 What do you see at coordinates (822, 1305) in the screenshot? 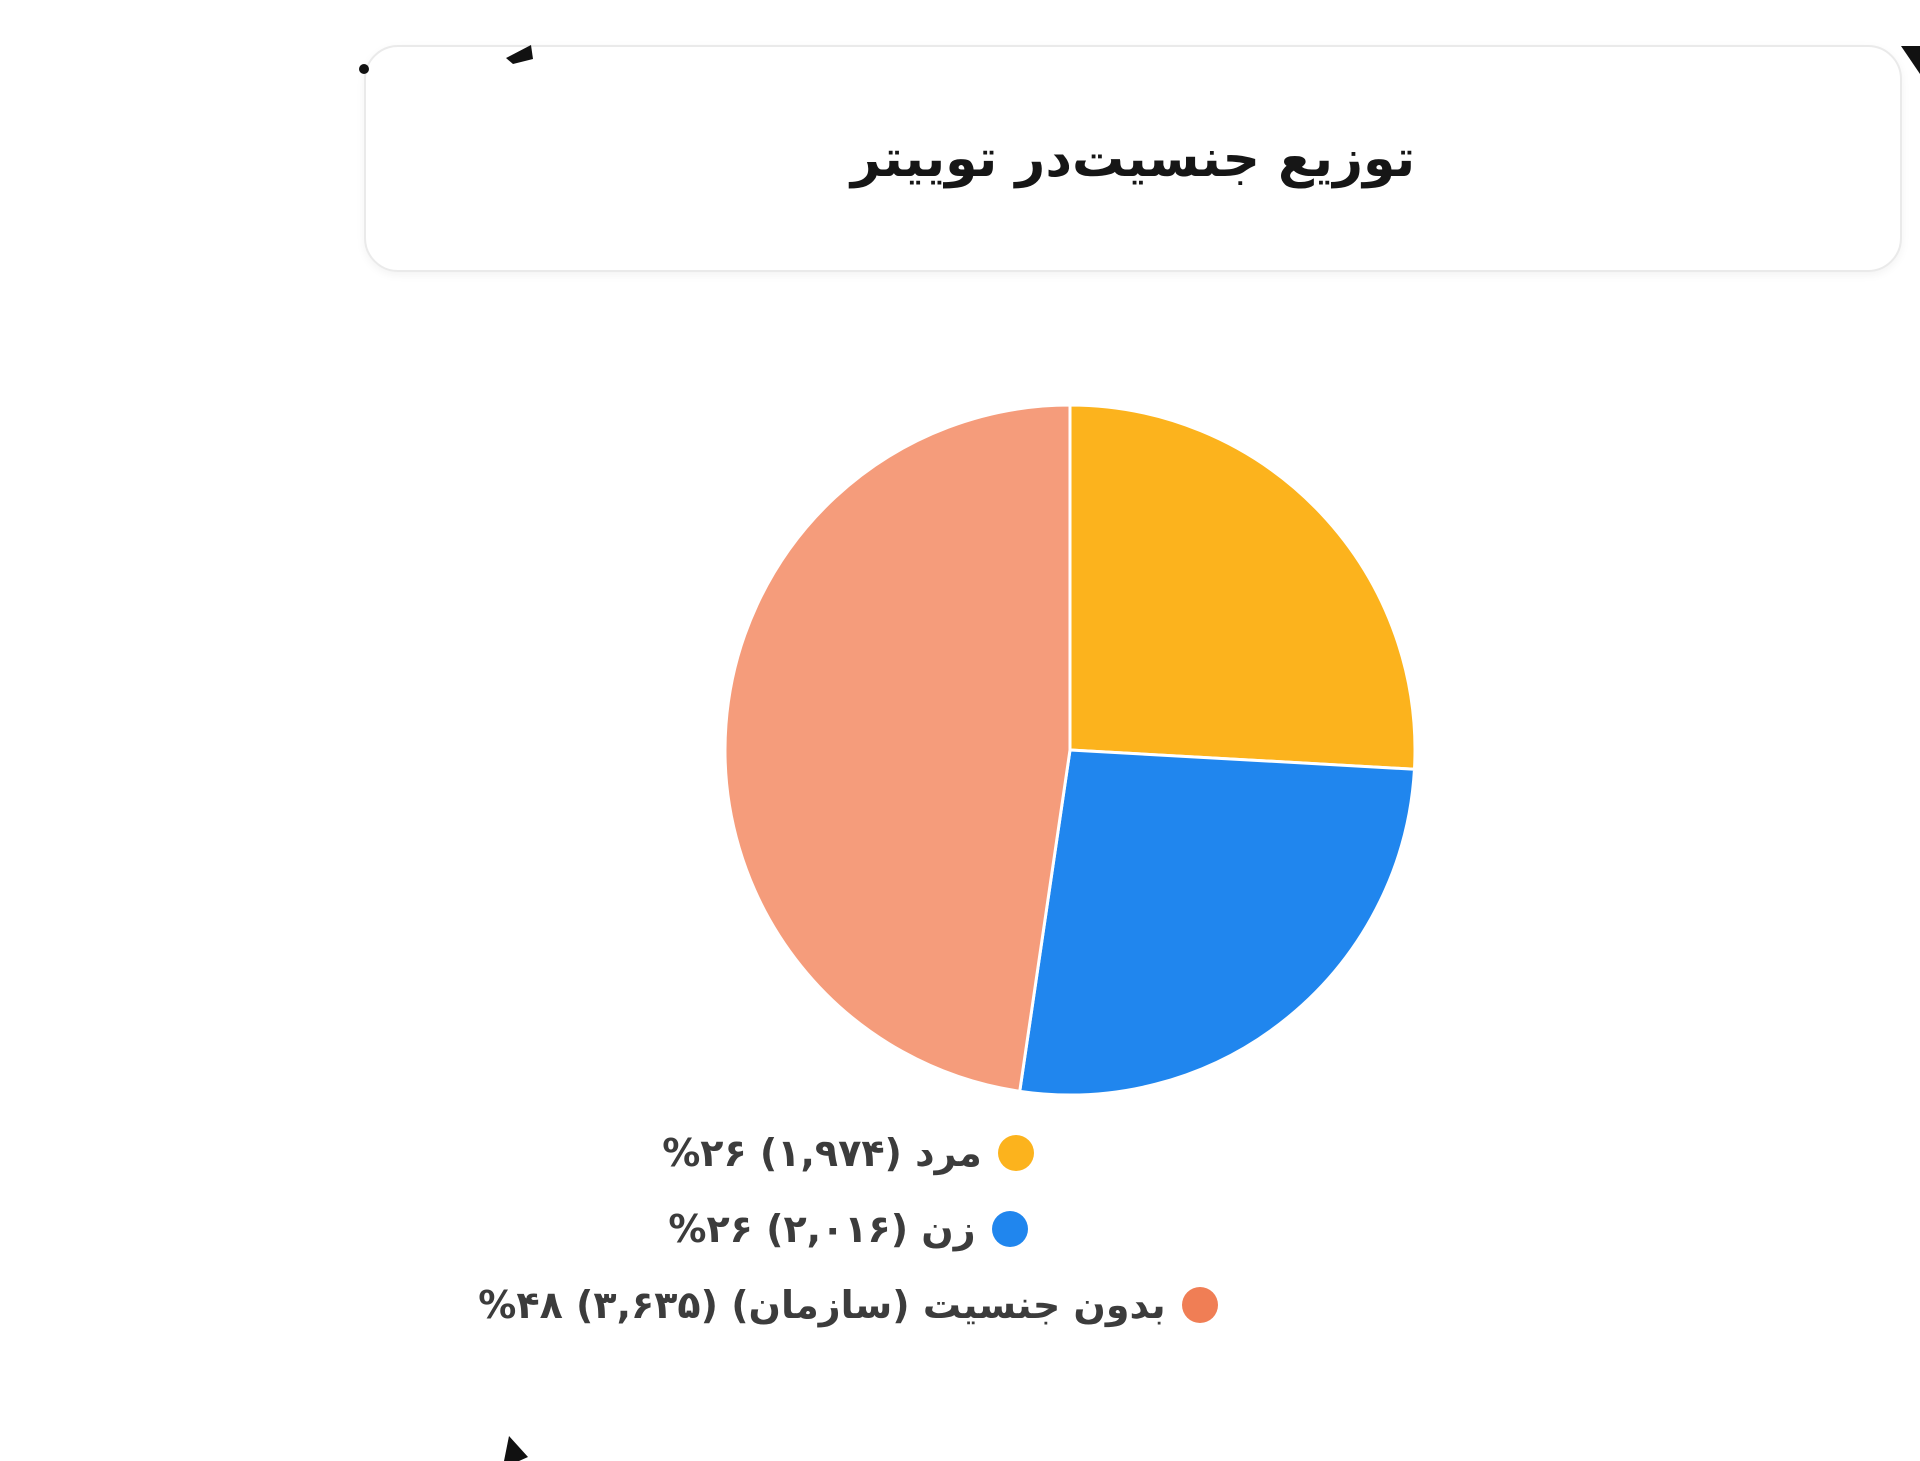
I see `legend-label: بدون جنسیت (سازمان) (۳,۶۳۵) ۴۸%` at bounding box center [822, 1305].